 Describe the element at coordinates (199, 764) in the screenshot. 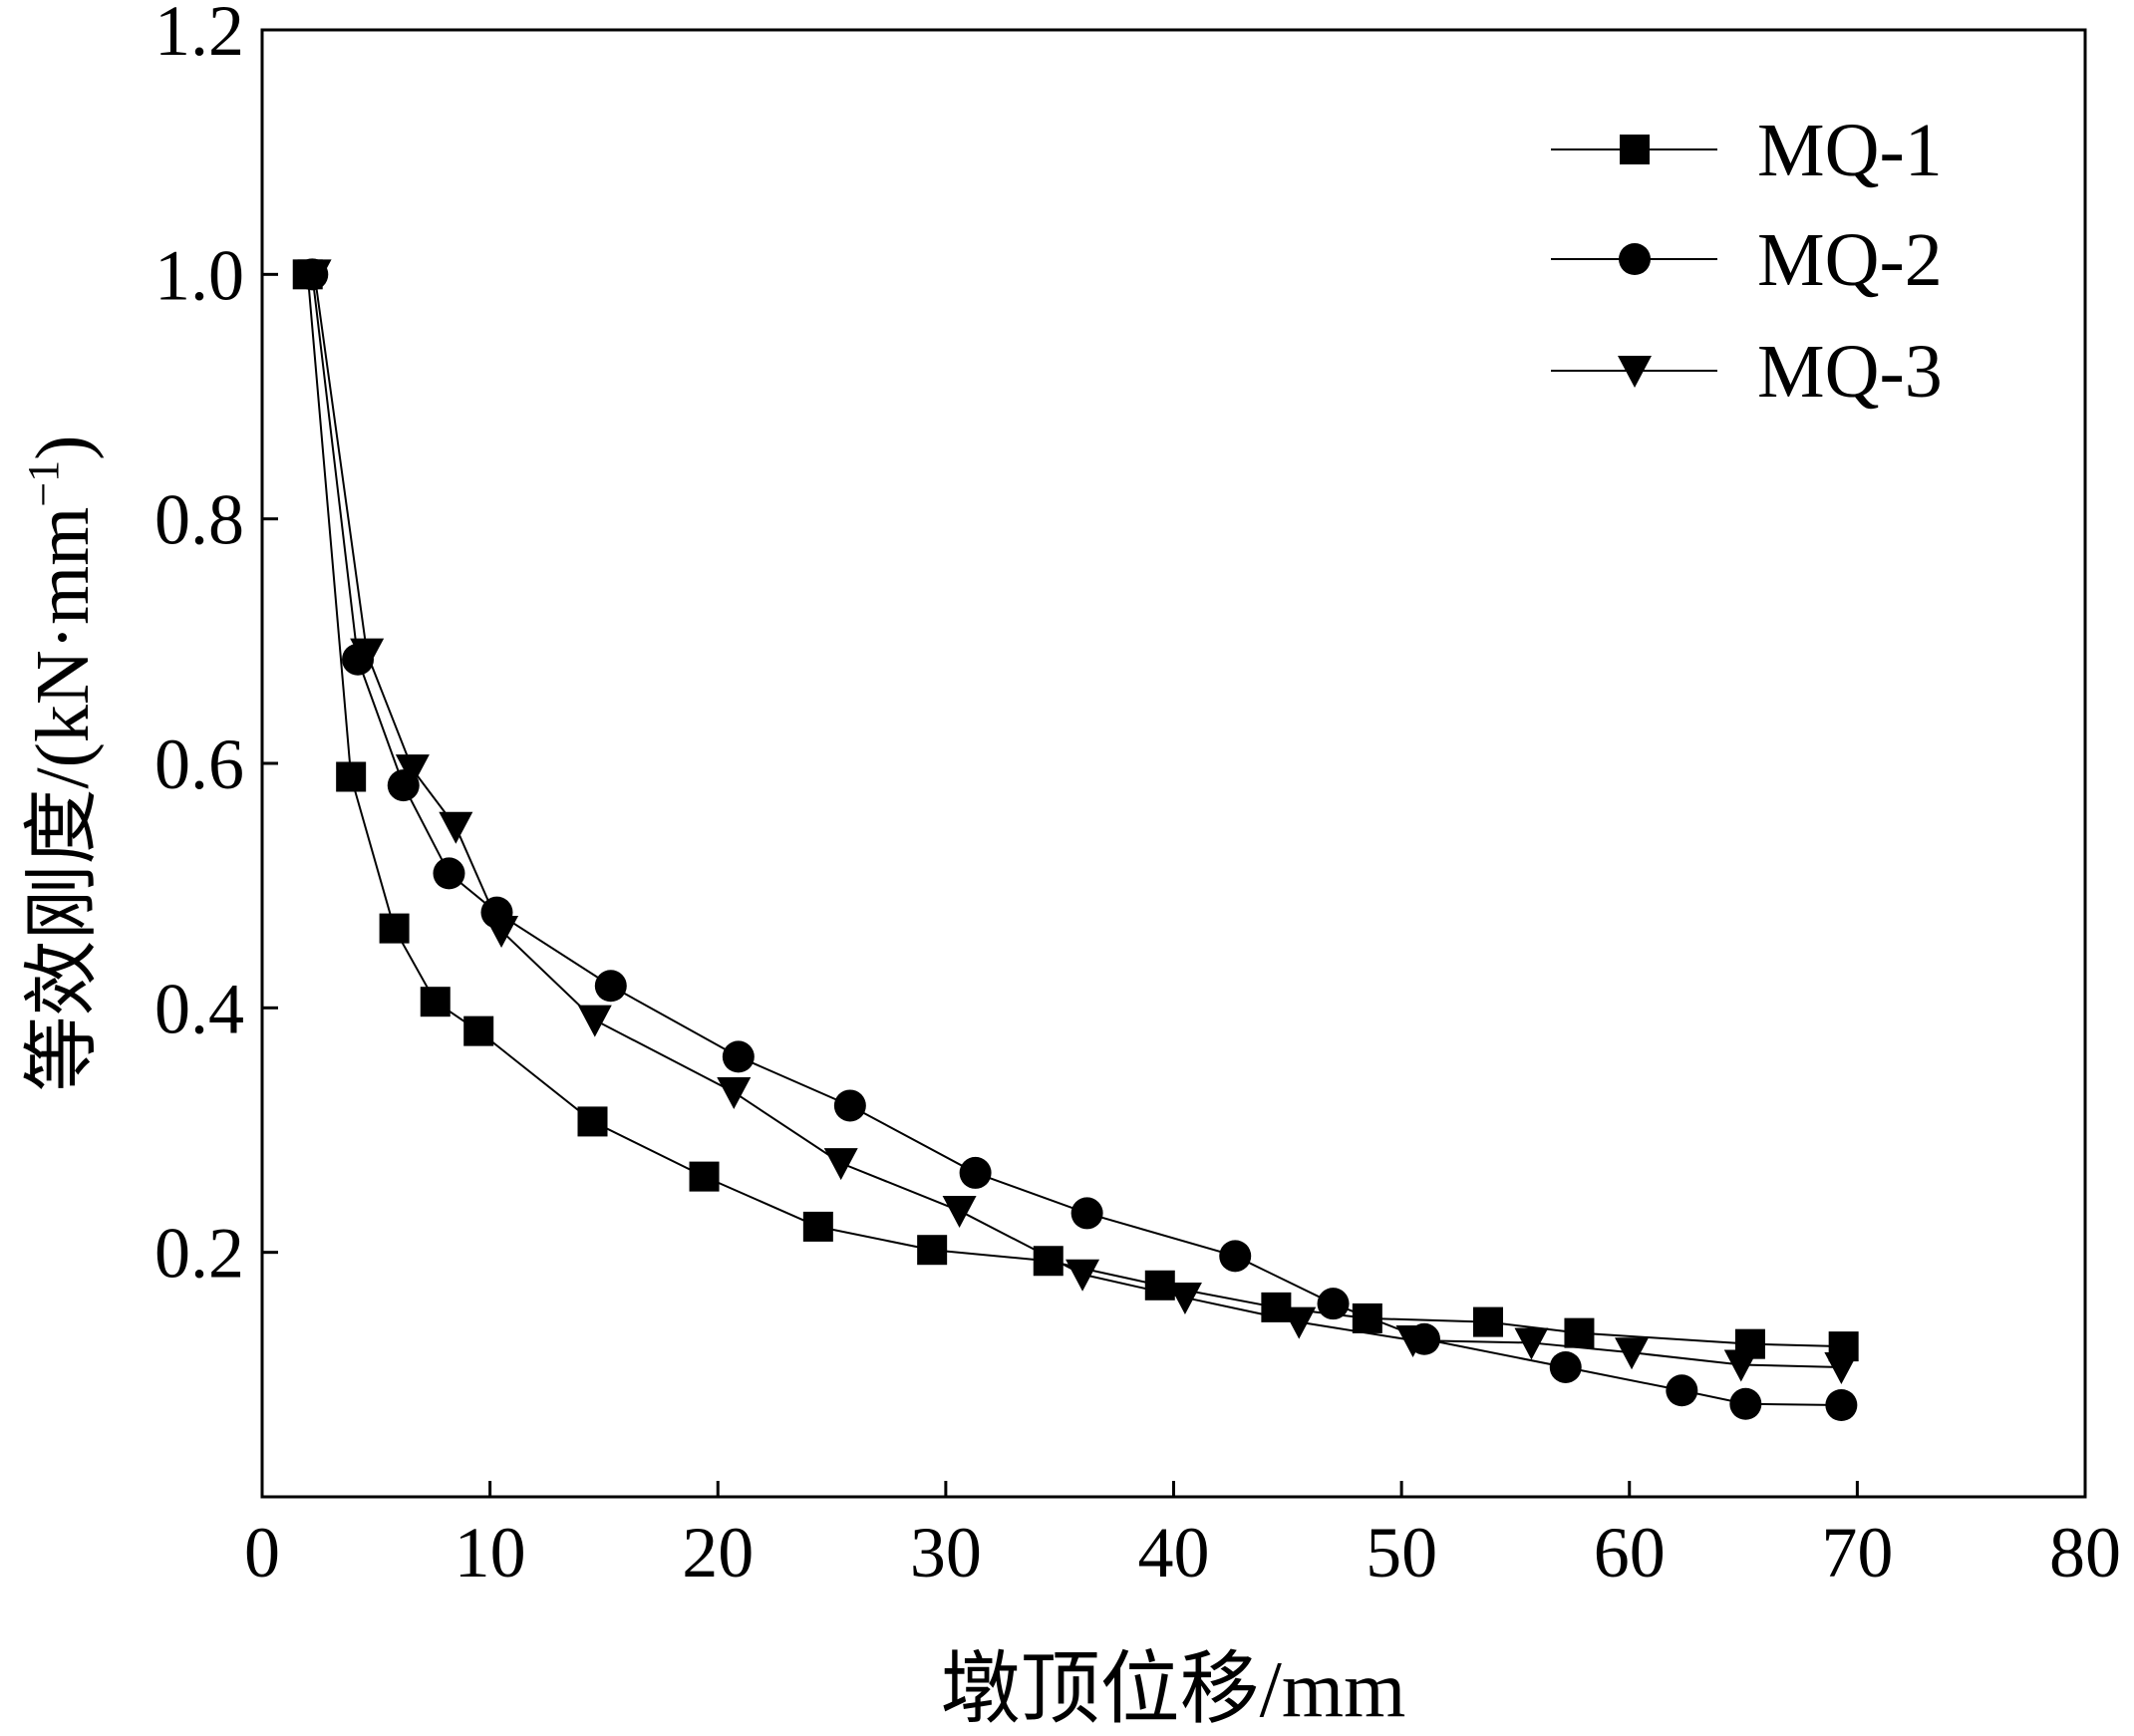

I see `y-tick-label: 0.6` at that location.